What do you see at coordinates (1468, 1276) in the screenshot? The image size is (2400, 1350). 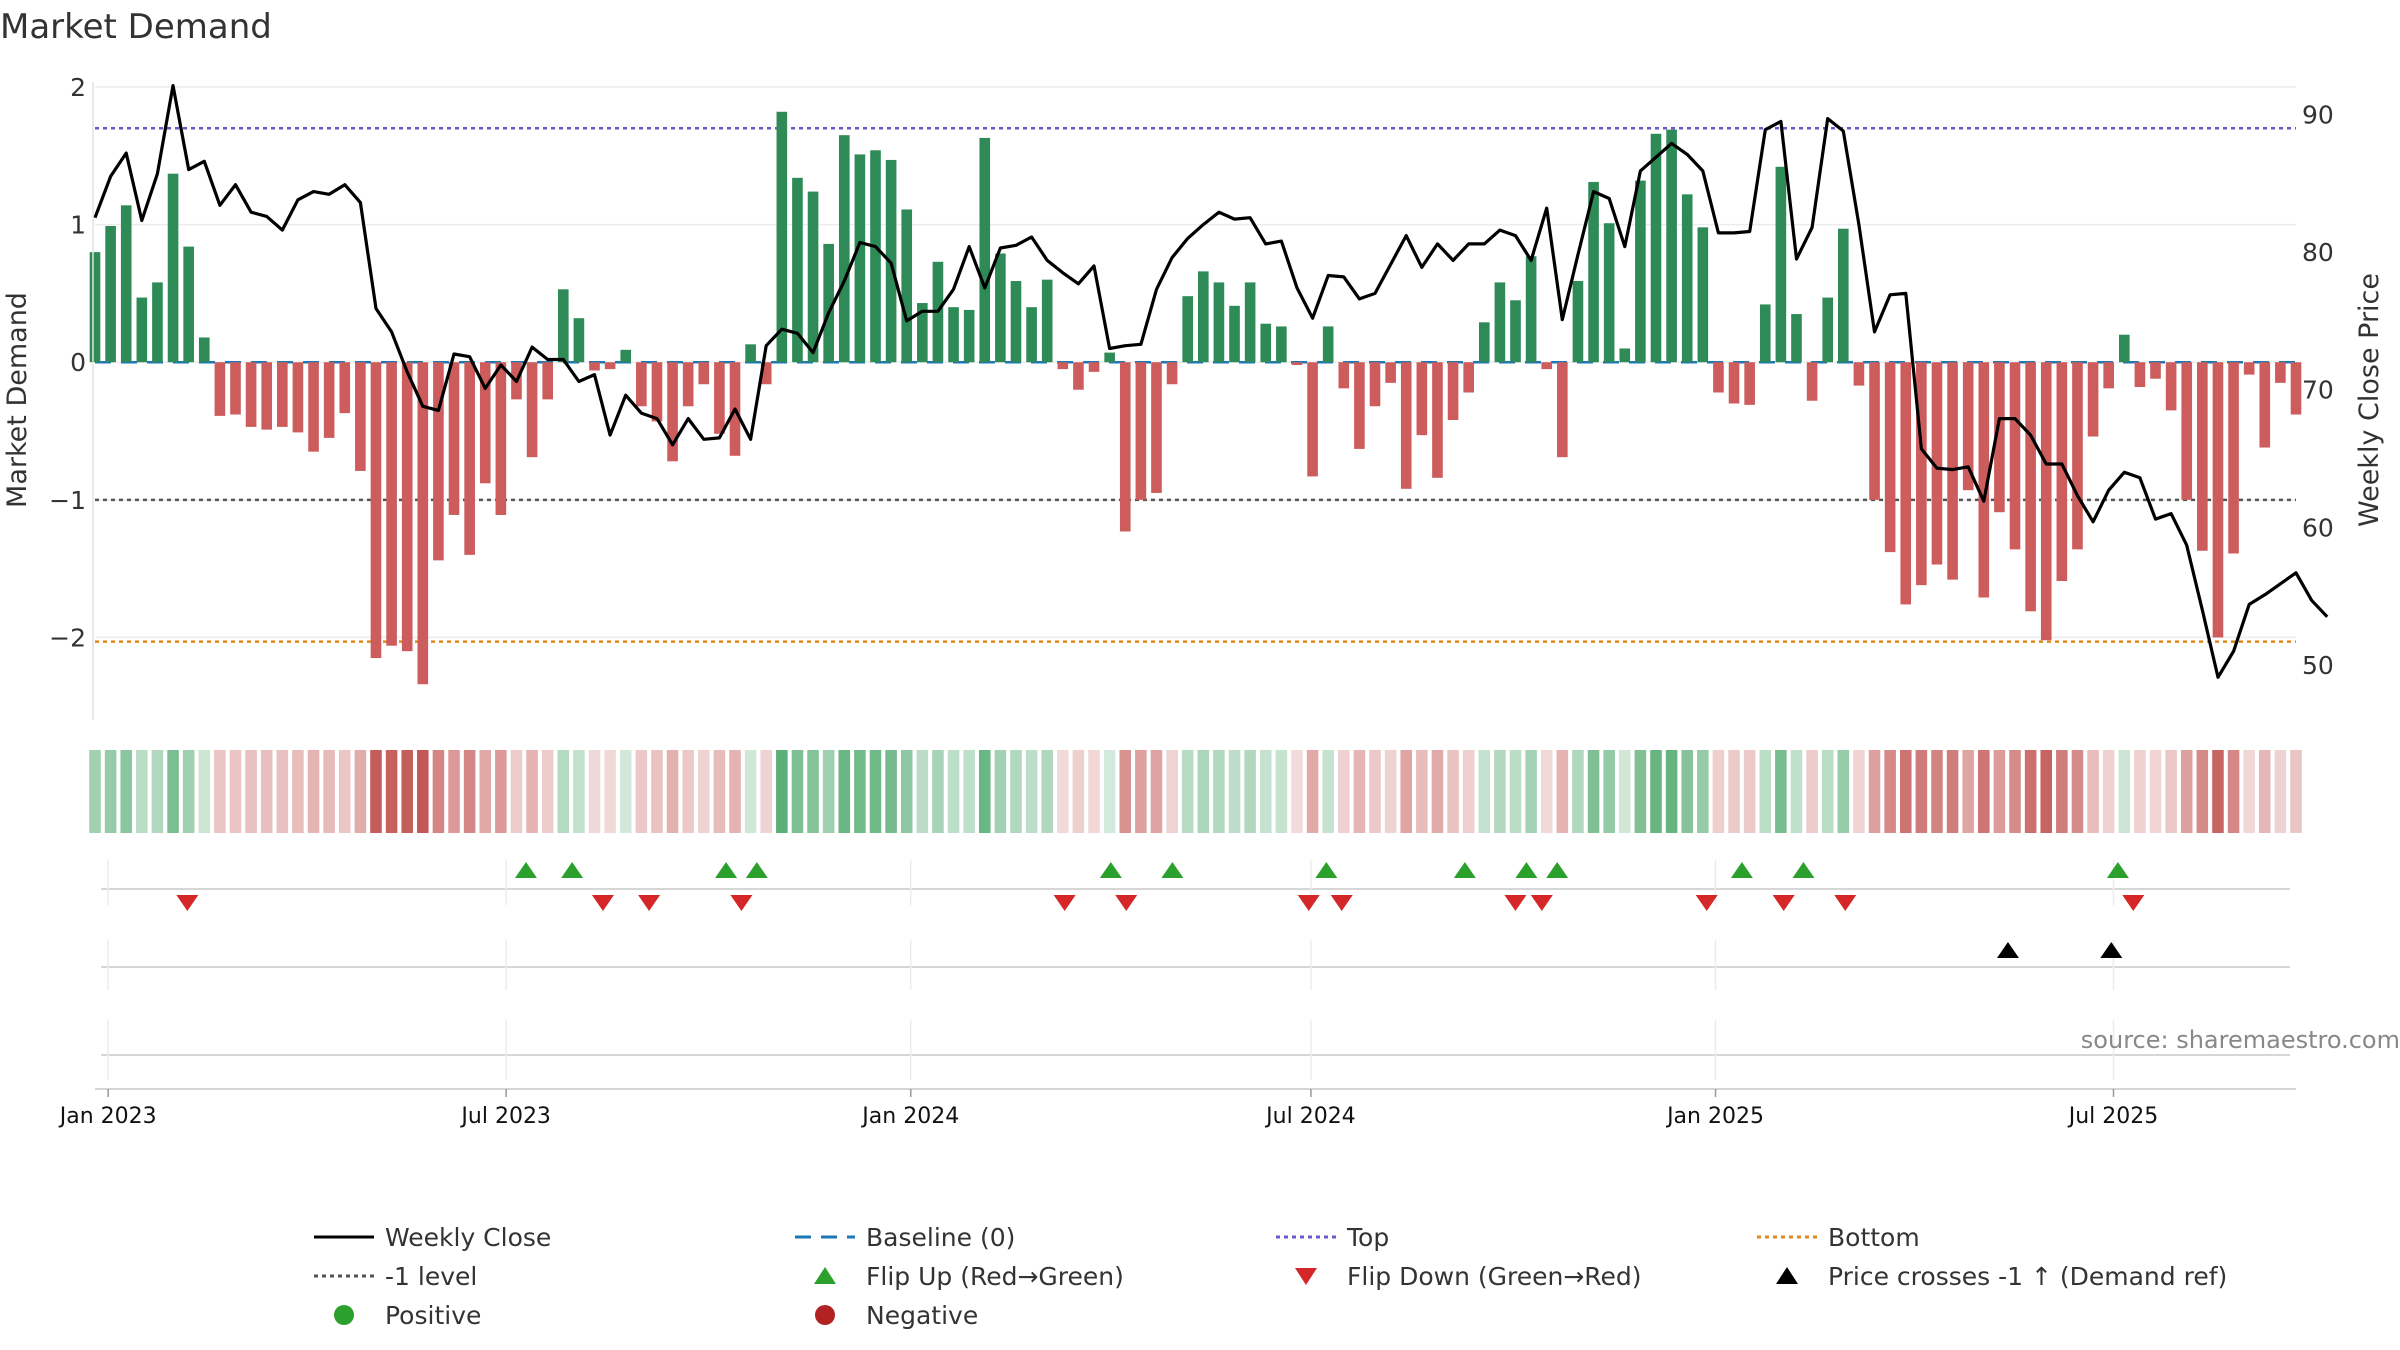 I see `legend-entry: Flip Down (Green→Red)` at bounding box center [1468, 1276].